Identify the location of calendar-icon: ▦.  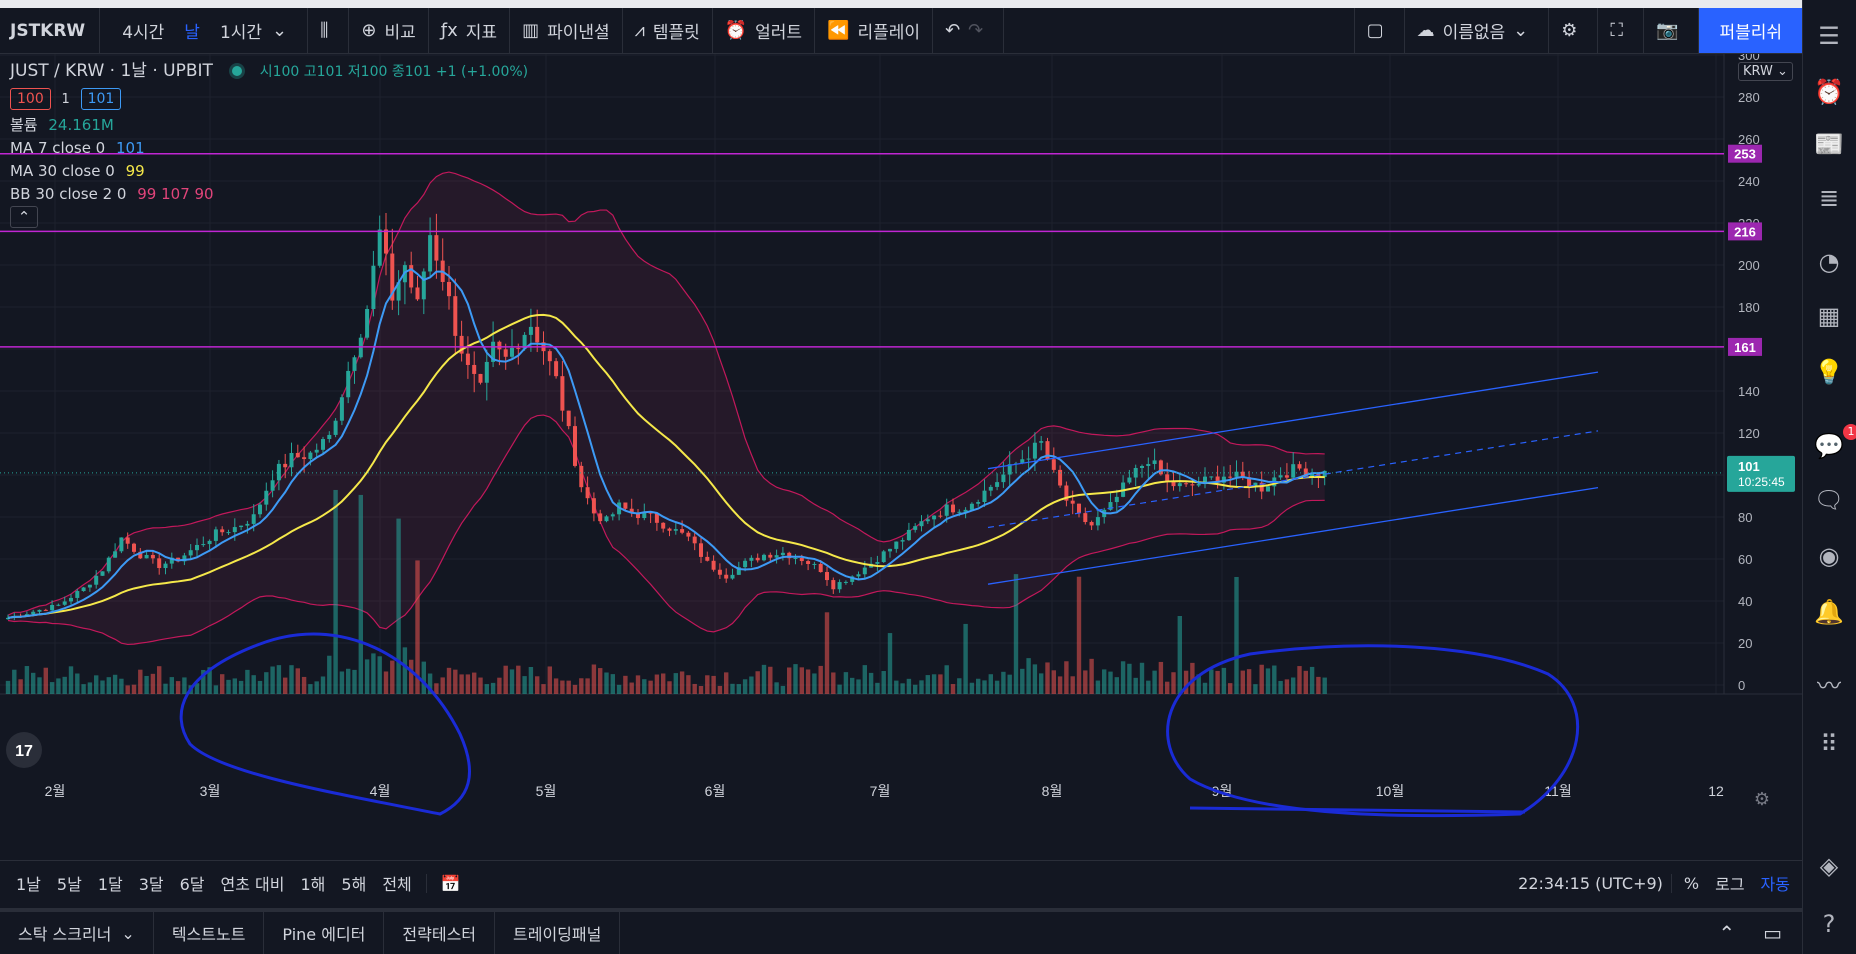
(1829, 316).